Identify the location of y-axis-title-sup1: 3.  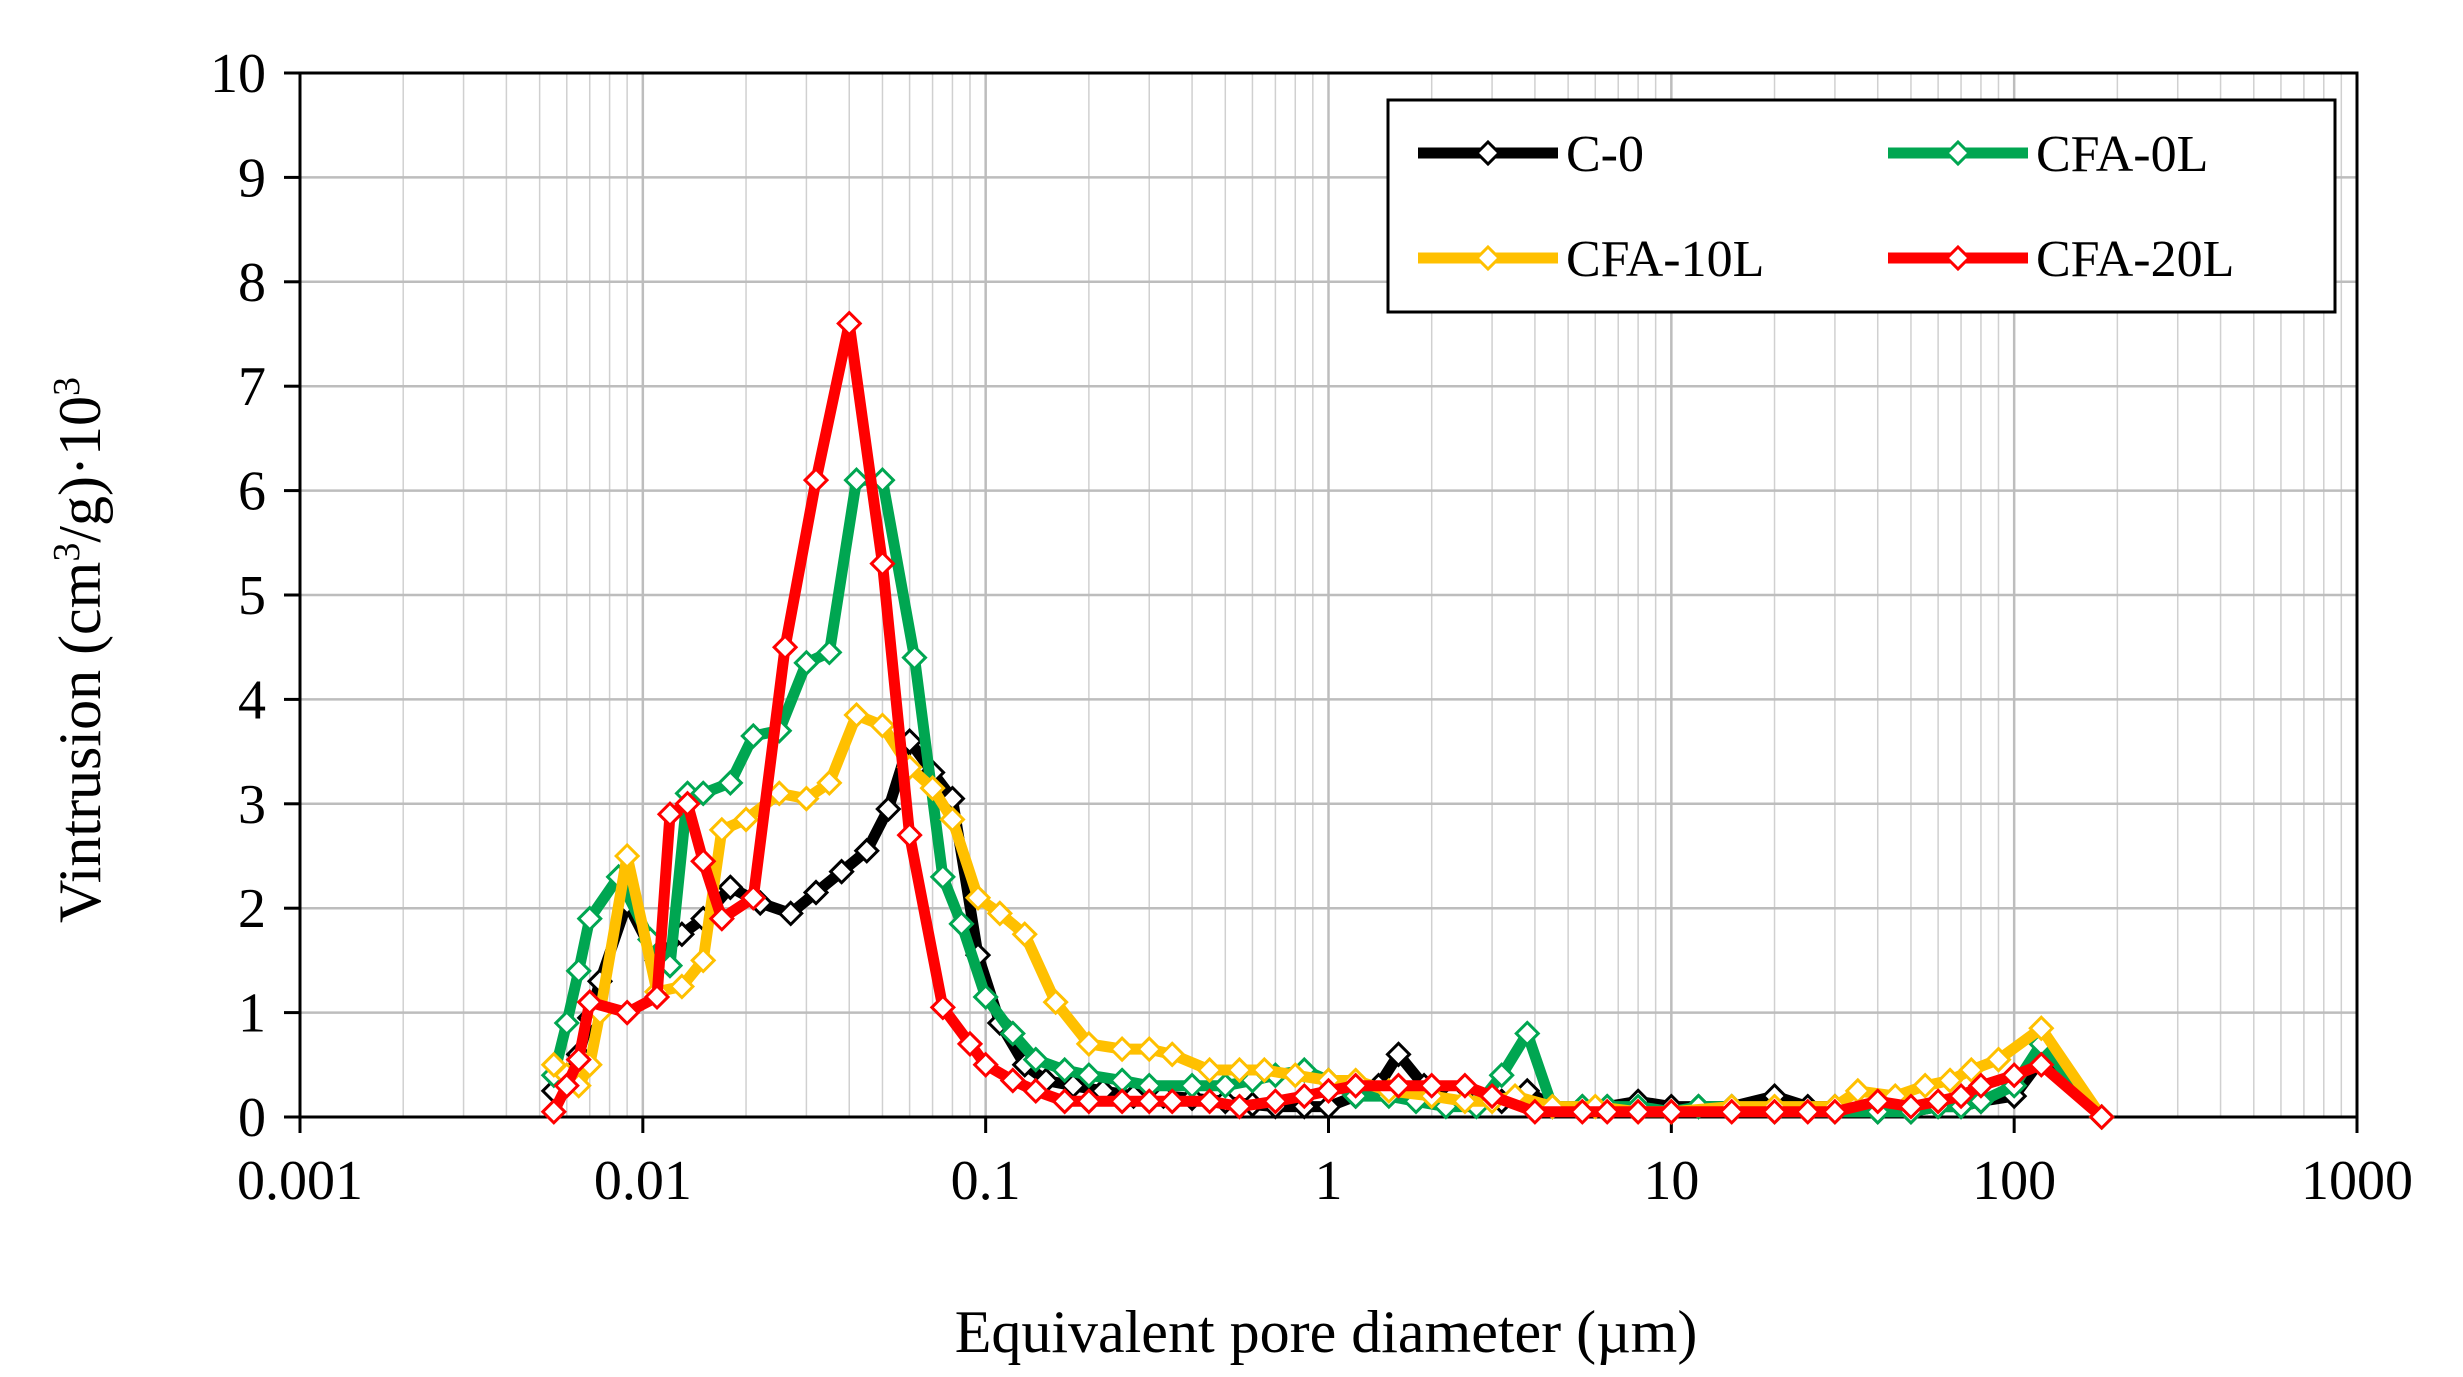
(67, 552).